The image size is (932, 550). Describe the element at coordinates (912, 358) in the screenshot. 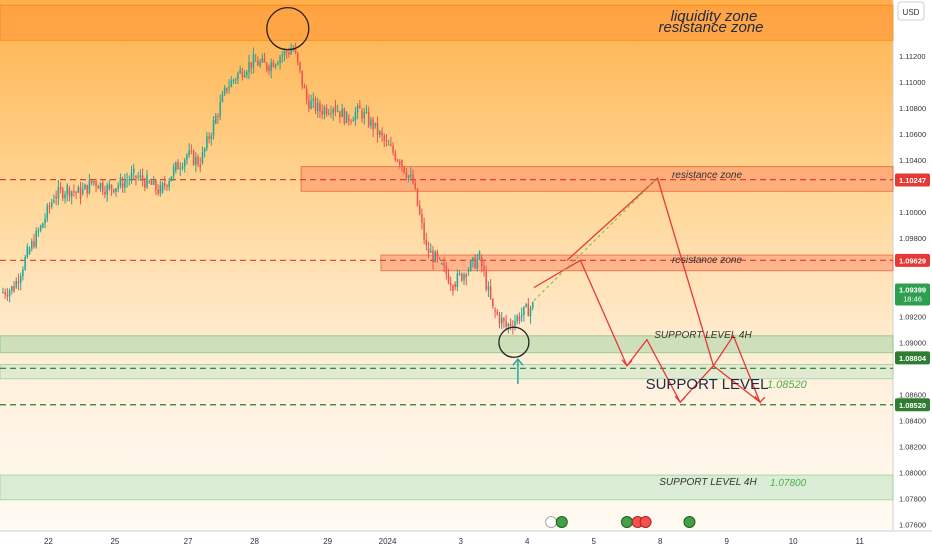

I see `price-level-badge` at that location.